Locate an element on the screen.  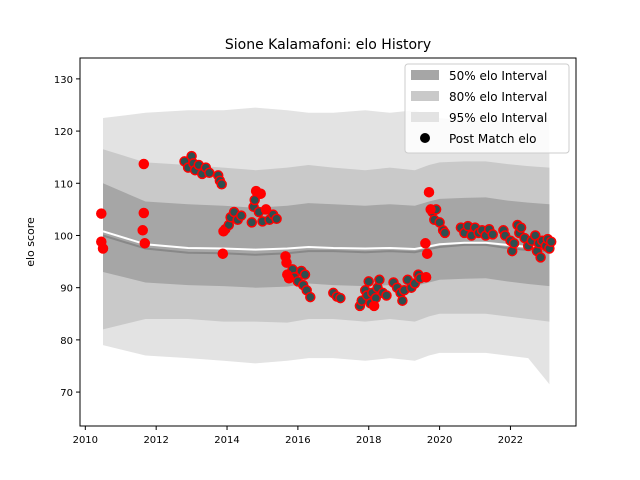
y-axis: 70 80 90 100 110 120 130 is located at coordinates (67, 237).